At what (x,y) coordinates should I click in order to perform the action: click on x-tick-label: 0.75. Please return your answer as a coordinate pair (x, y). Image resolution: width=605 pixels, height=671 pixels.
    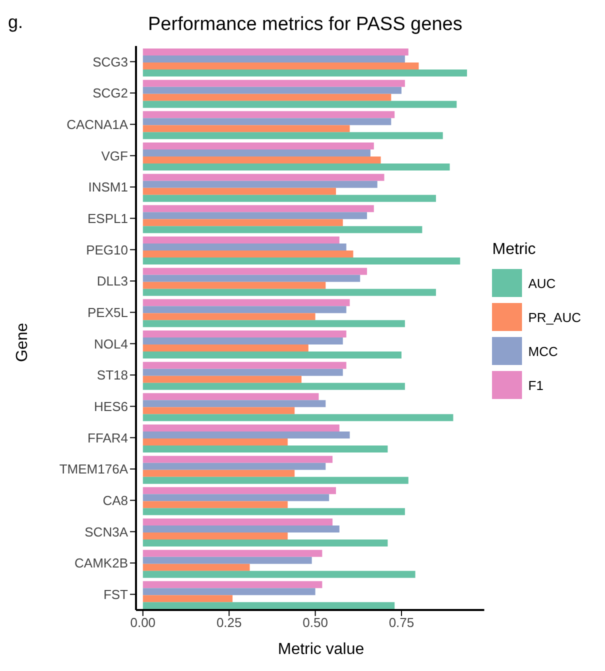
    Looking at the image, I should click on (401, 622).